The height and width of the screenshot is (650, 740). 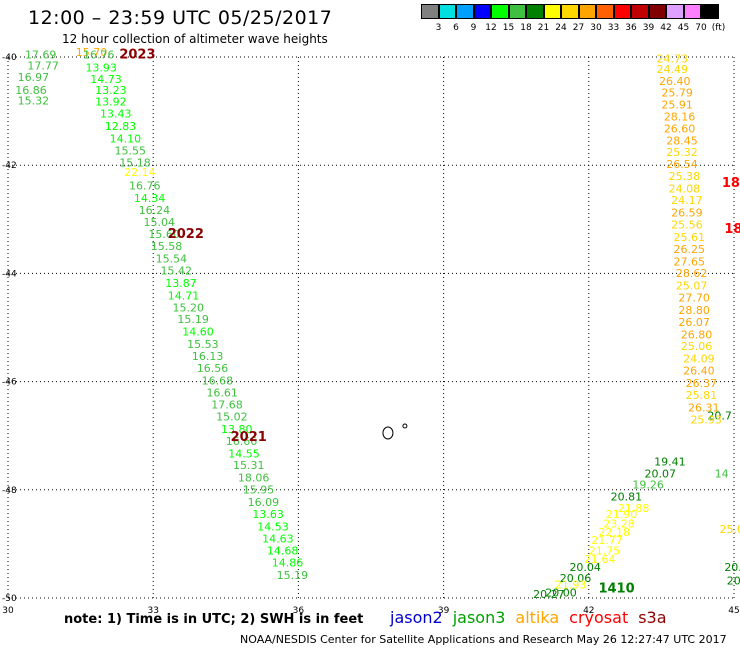 I want to click on lon-tick-label: 45, so click(x=733, y=611).